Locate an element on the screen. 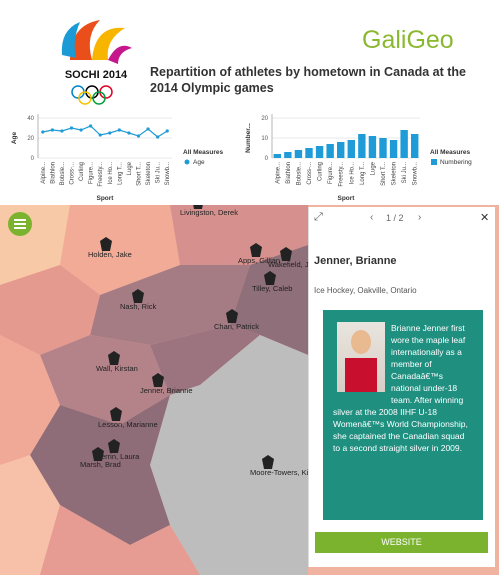 This screenshot has width=499, height=575. y-tick-label: 20 is located at coordinates (264, 119).